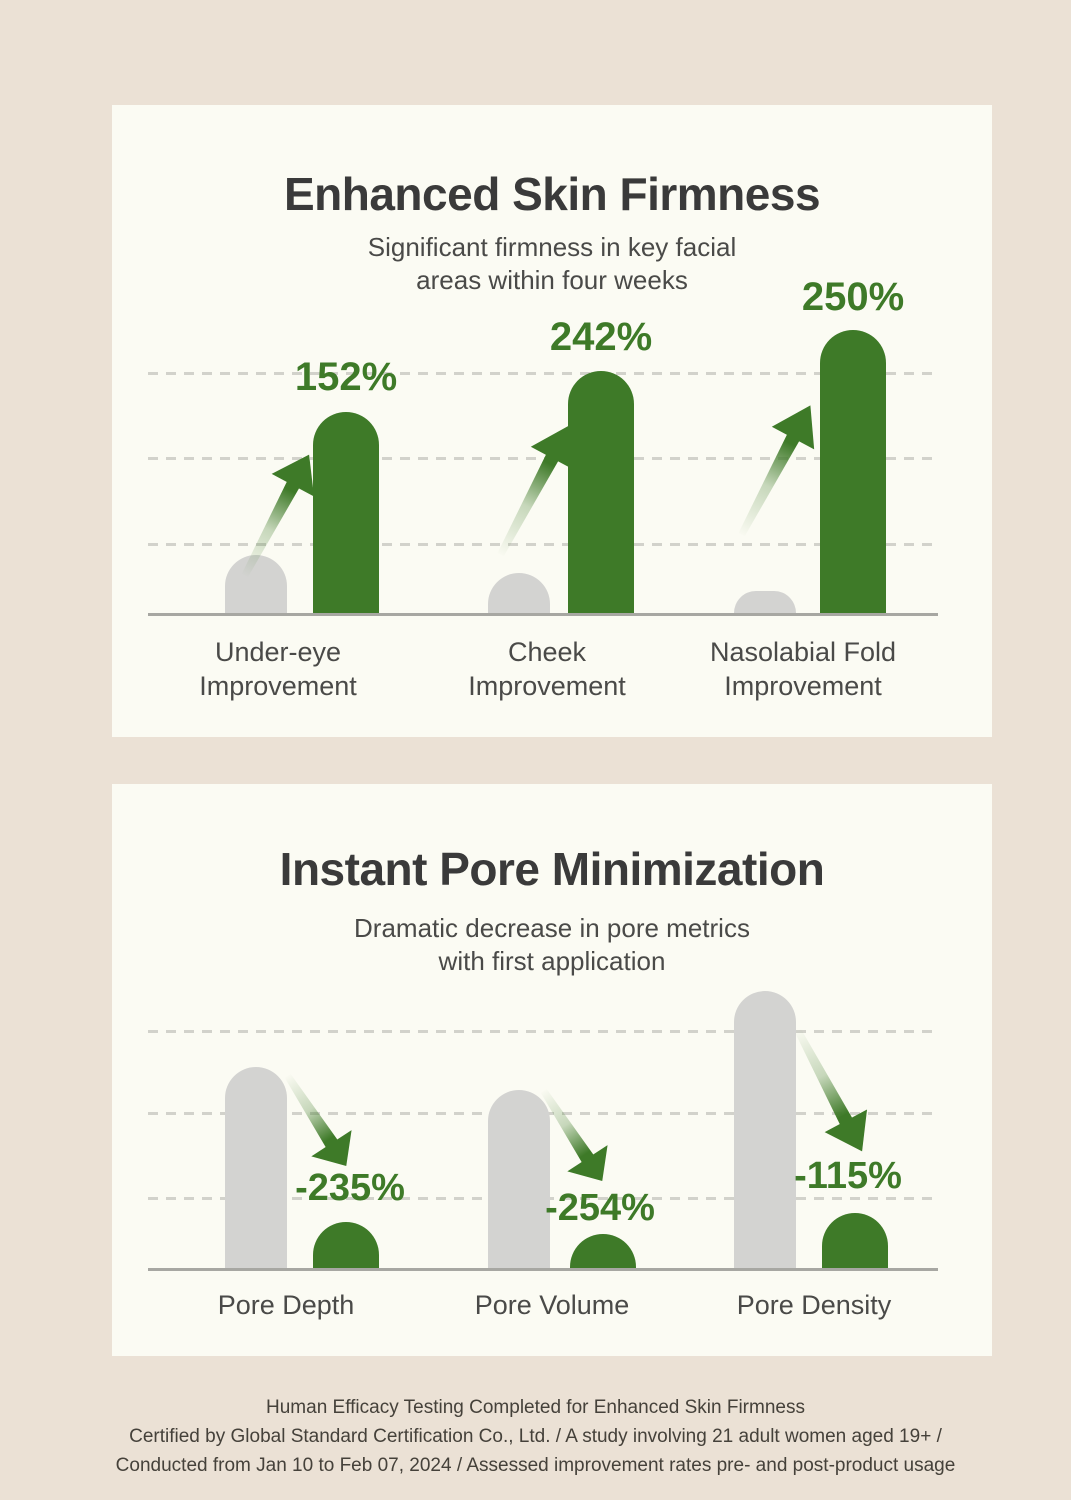 The width and height of the screenshot is (1071, 1500). I want to click on firmness-card-title: Enhanced Skin Firmness, so click(552, 194).